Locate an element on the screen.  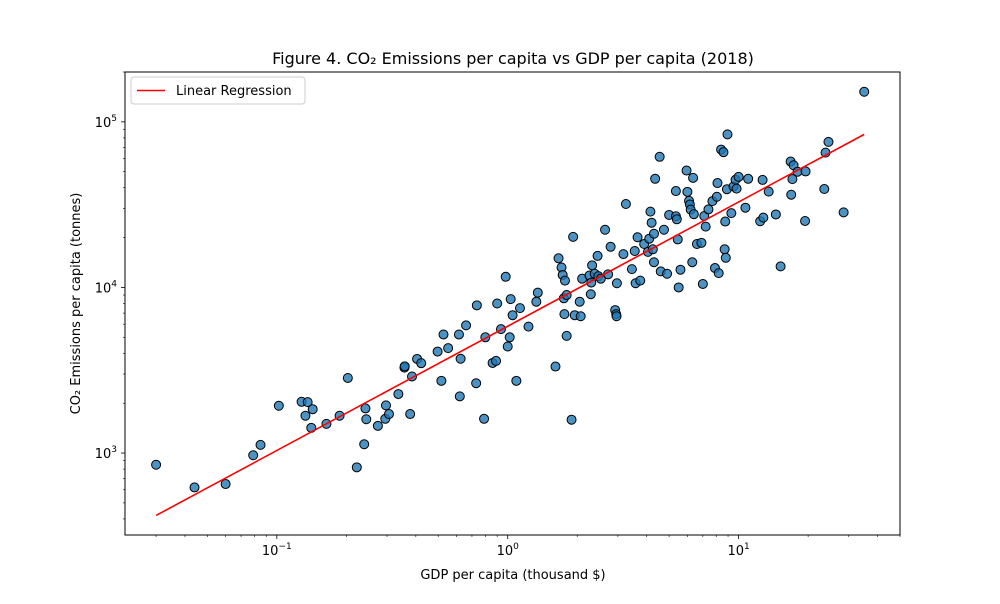
y-tick-label: 105 is located at coordinates (106, 122).